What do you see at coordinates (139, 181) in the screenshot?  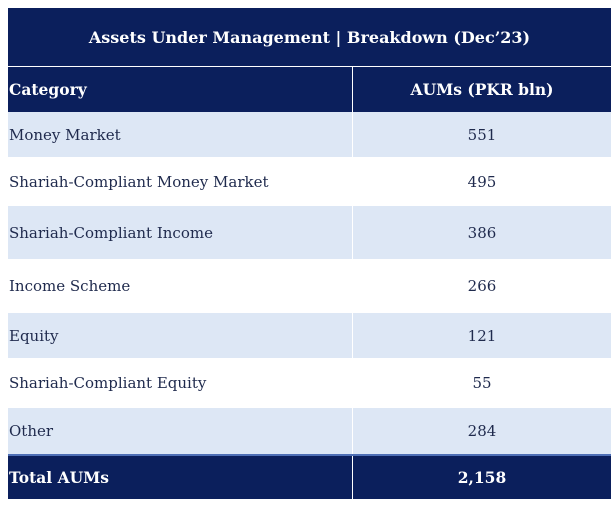 I see `row-category: Shariah-Compliant Money Market` at bounding box center [139, 181].